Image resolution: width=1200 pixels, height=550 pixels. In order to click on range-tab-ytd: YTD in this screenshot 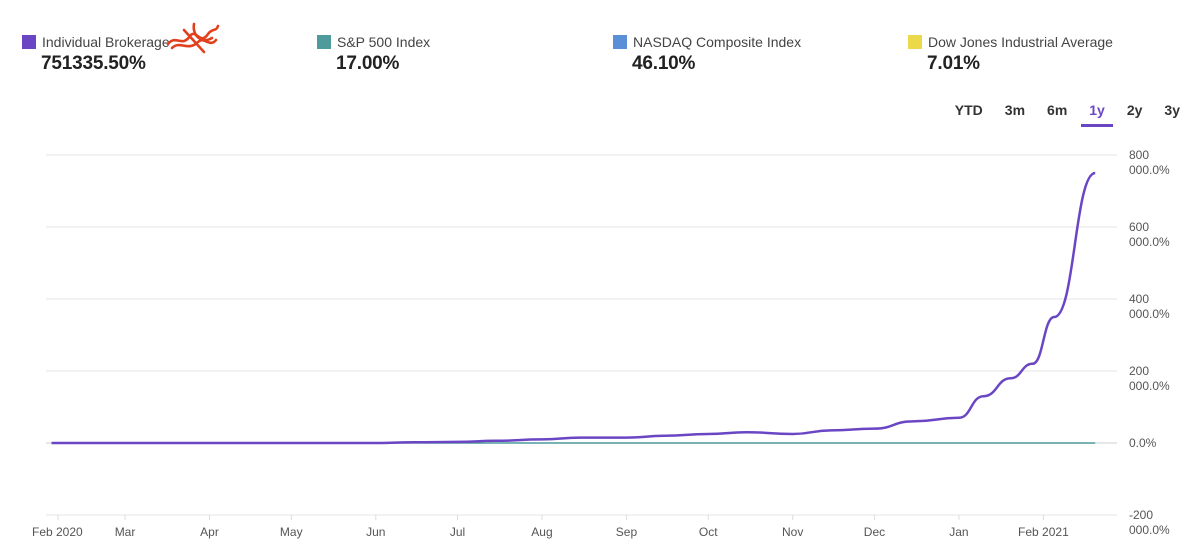, I will do `click(968, 110)`.